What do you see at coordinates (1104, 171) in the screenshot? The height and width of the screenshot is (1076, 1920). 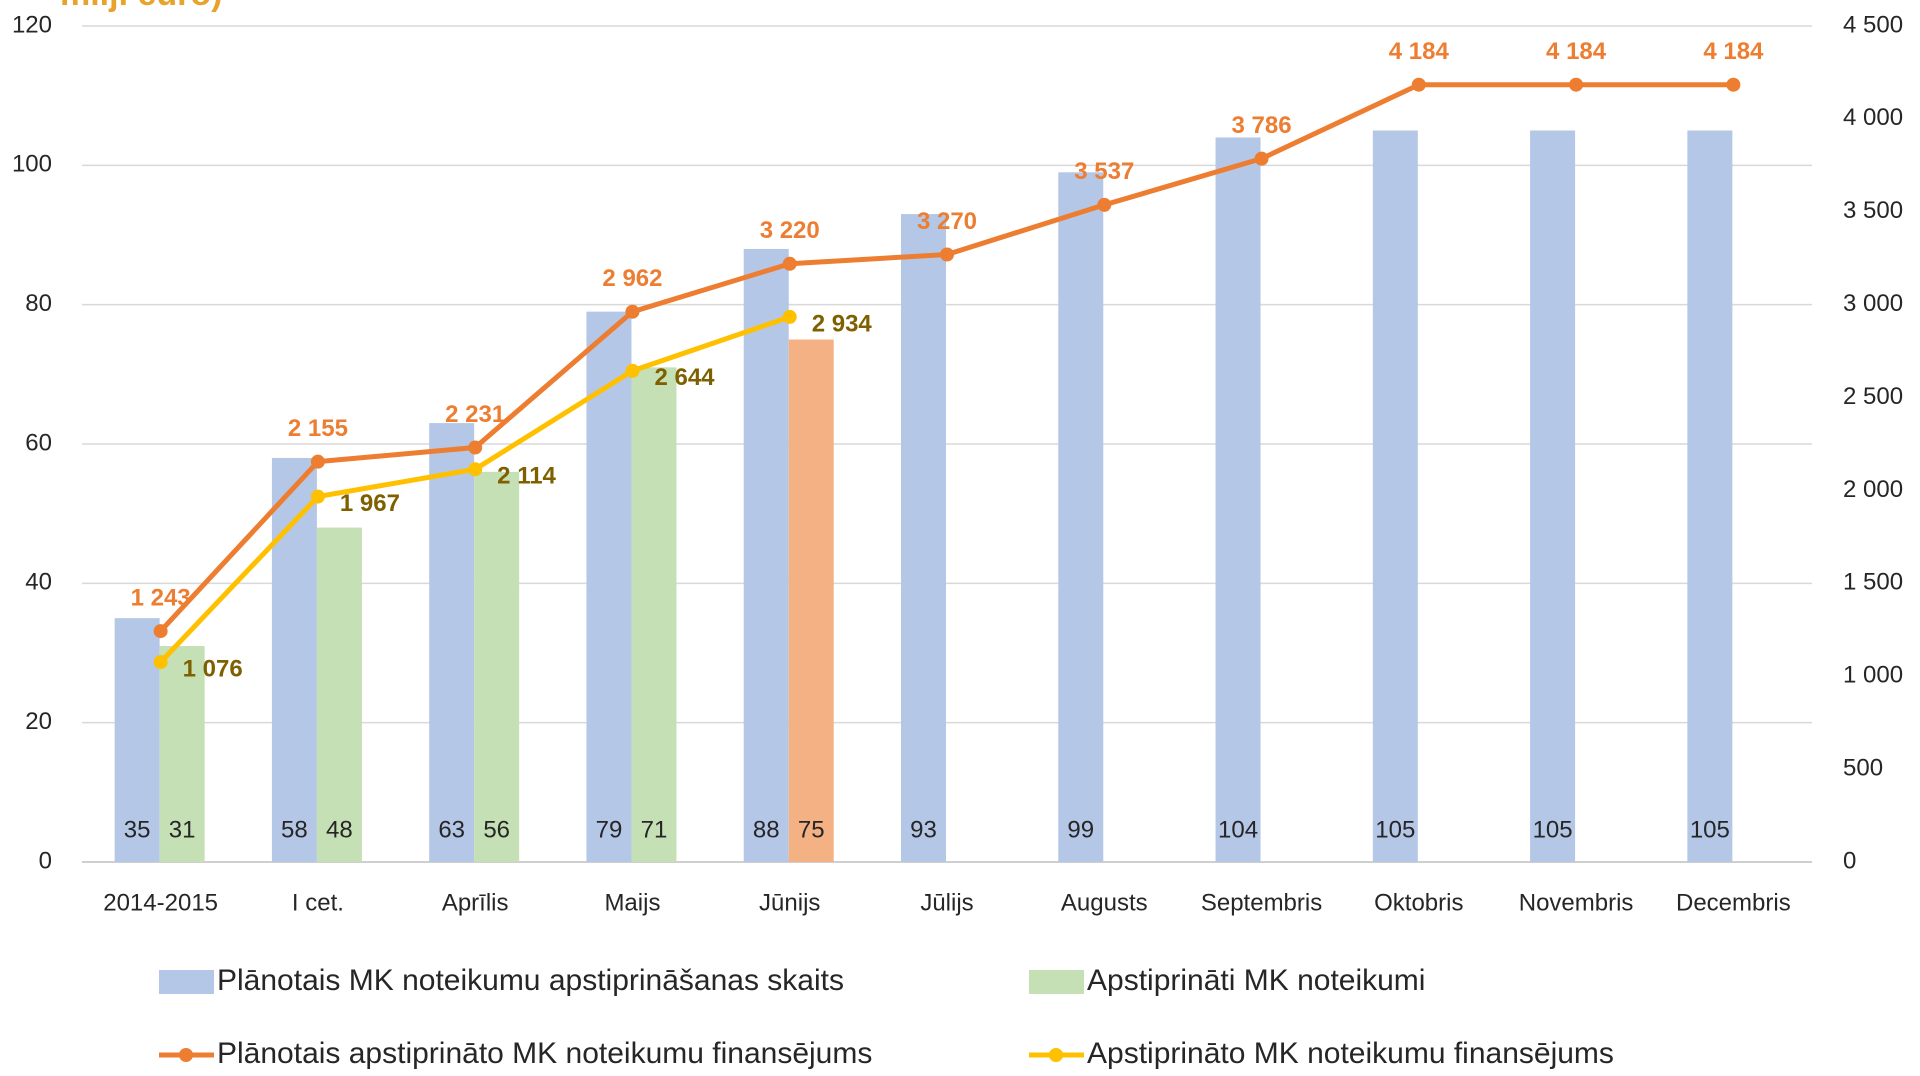 I see `line-value-label: 3 537` at bounding box center [1104, 171].